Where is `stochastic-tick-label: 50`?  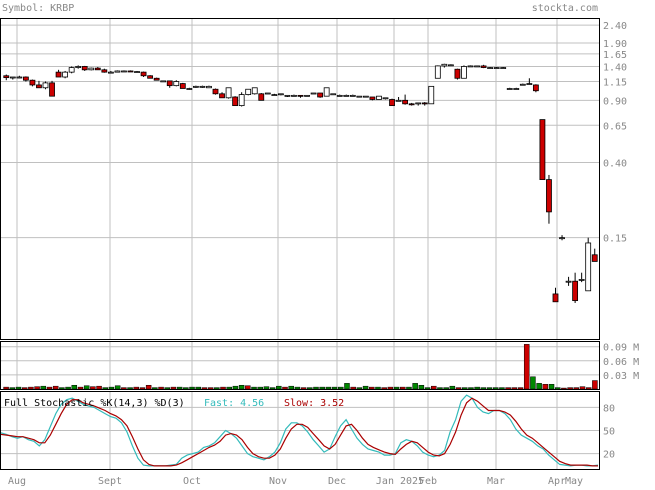
stochastic-tick-label: 50 is located at coordinates (609, 432).